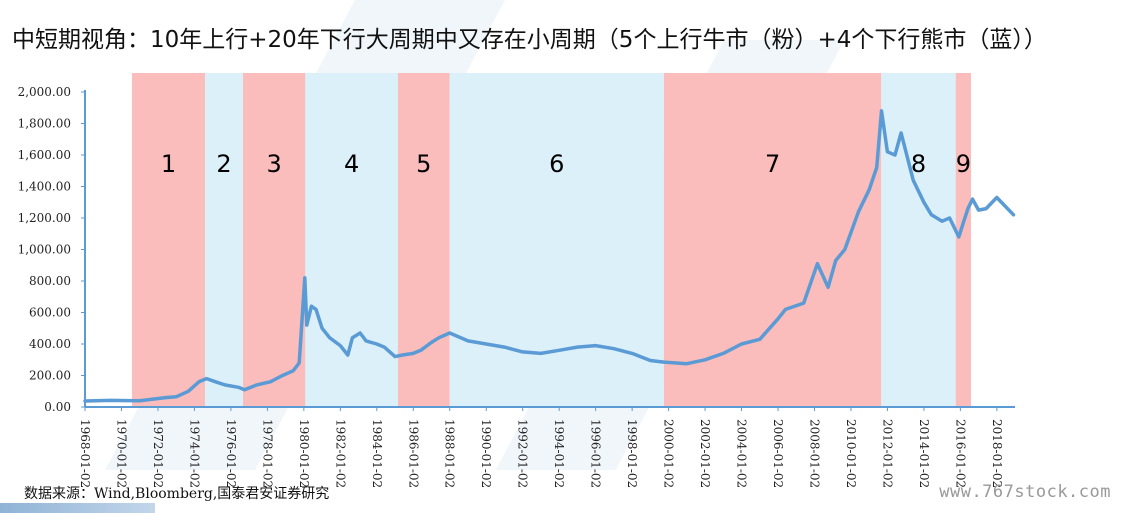  I want to click on x-tick-label: 1974-01-02, so click(194, 453).